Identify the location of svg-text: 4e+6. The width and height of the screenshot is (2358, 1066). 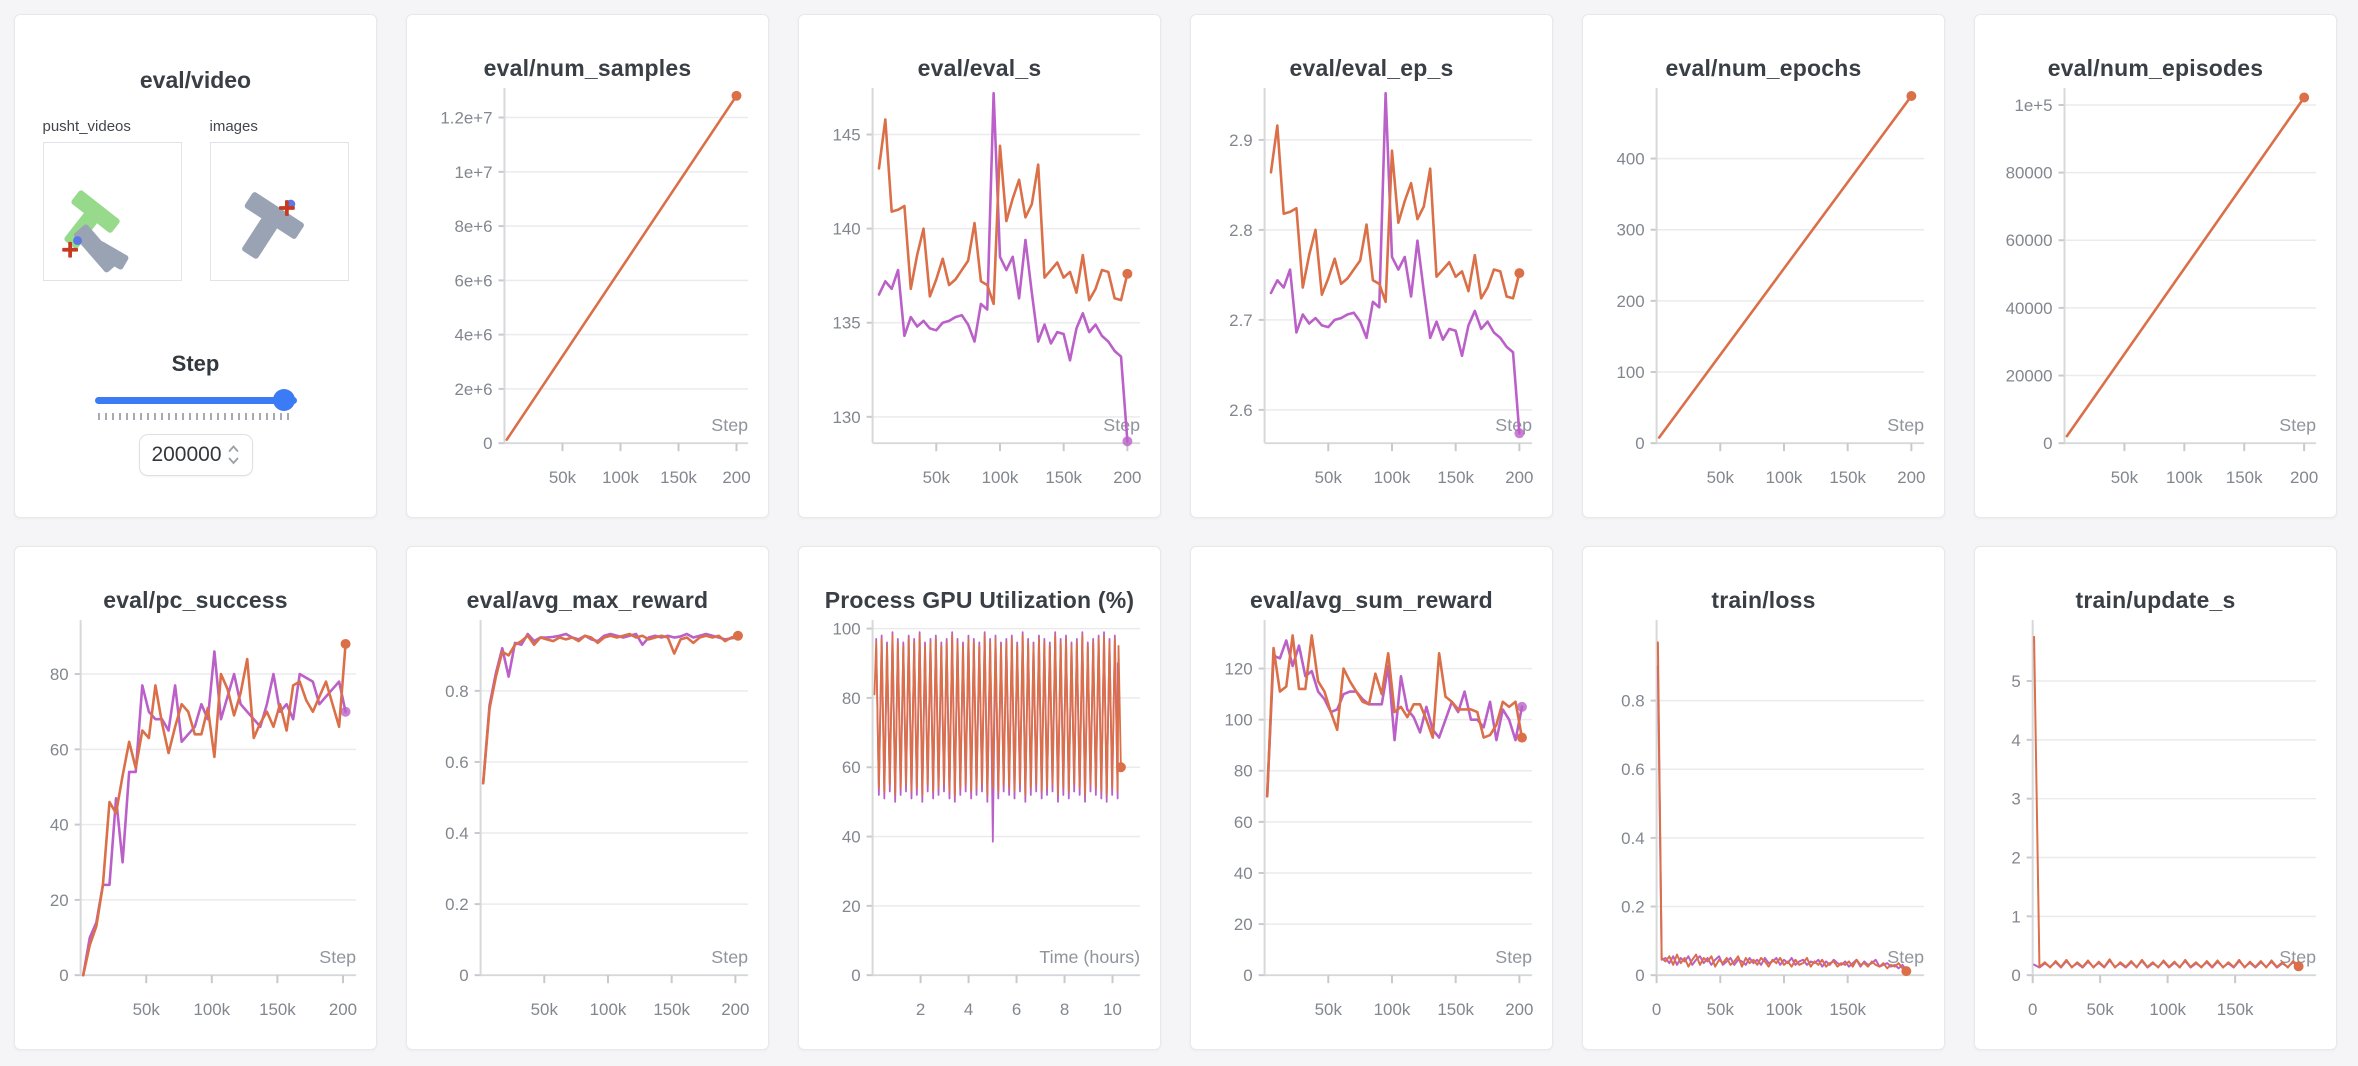
(473, 335).